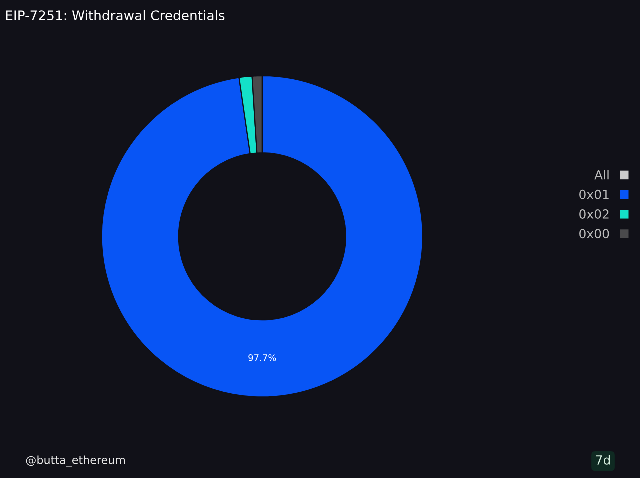  I want to click on legend-title: All, so click(601, 175).